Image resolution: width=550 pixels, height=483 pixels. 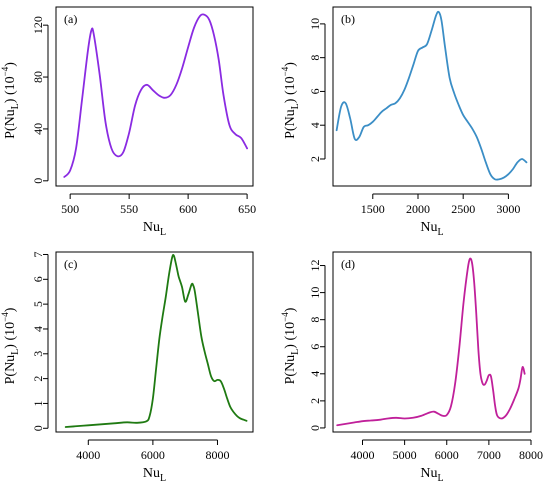 I want to click on x-tick-label: 500, so click(x=70, y=209).